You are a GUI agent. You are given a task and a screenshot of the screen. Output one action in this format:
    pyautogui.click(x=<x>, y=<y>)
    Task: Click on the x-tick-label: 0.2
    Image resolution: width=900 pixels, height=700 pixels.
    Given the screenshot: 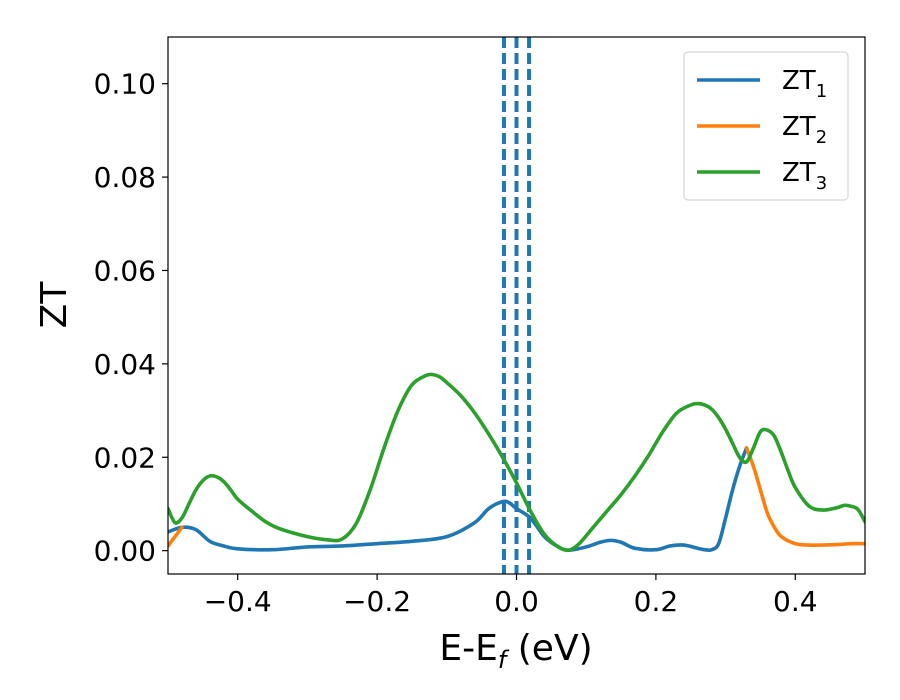 What is the action you would take?
    pyautogui.click(x=656, y=601)
    